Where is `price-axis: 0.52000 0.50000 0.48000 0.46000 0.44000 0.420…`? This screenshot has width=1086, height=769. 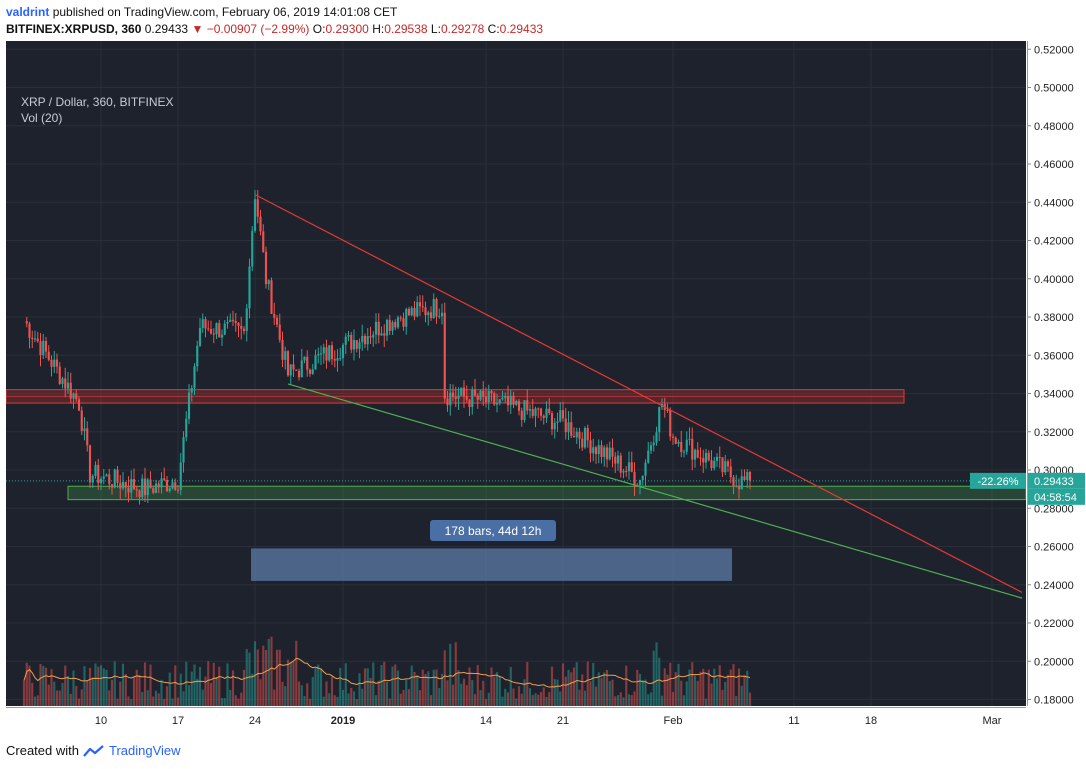
price-axis: 0.52000 0.50000 0.48000 0.46000 0.44000 0.420… is located at coordinates (1056, 373).